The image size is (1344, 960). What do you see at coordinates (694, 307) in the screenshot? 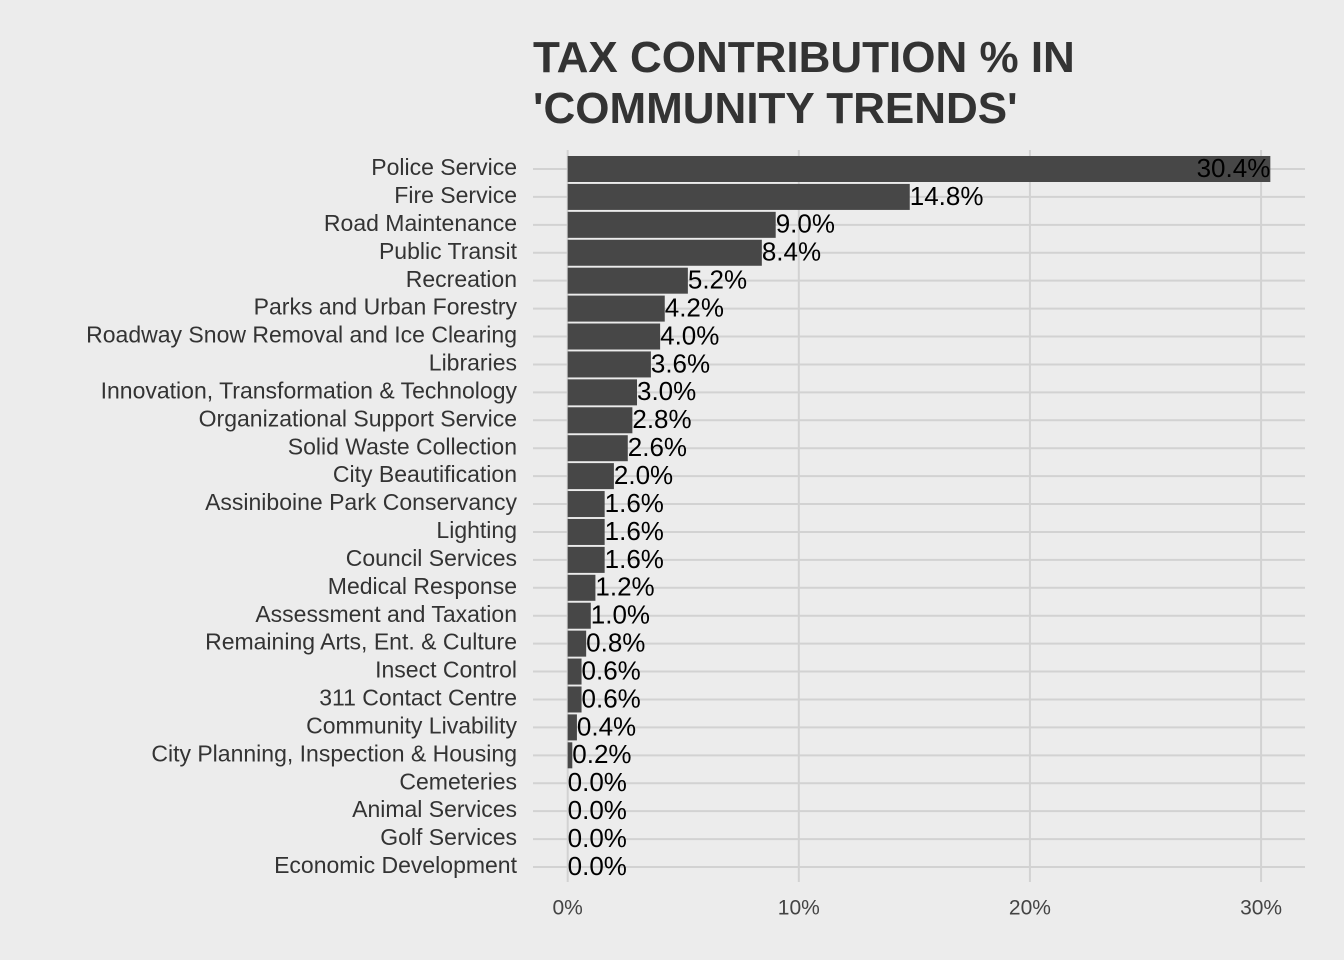
I see `data-label: 4.2%` at bounding box center [694, 307].